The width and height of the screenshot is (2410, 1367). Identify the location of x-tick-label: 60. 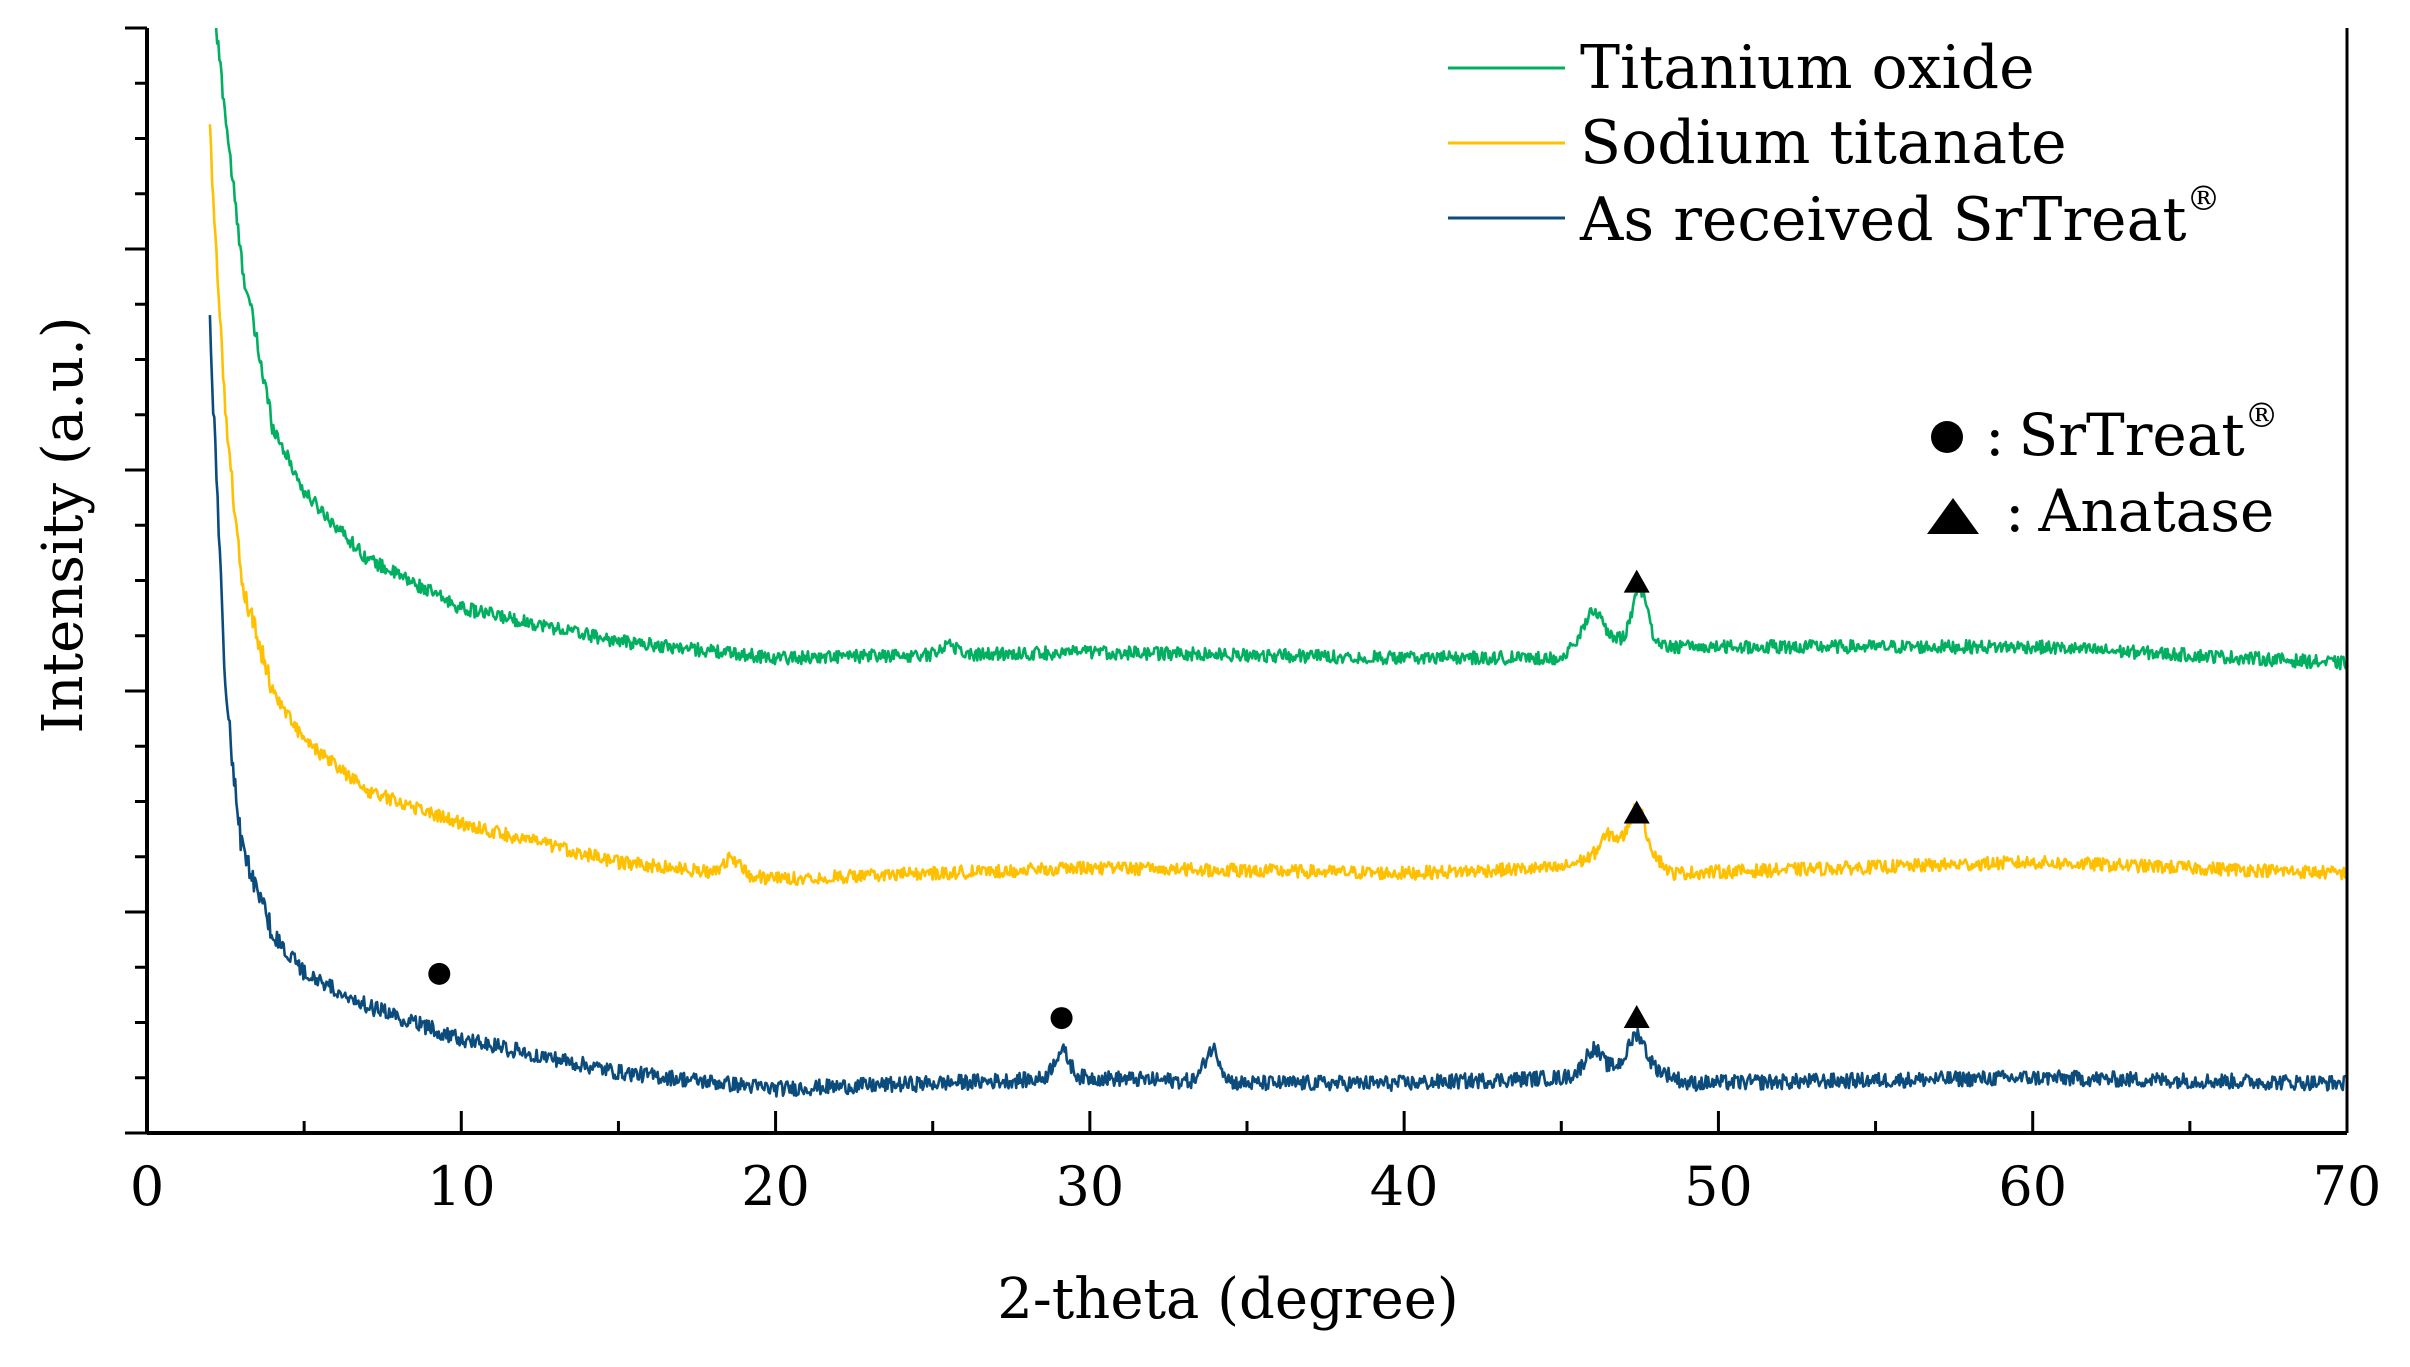
(2032, 1186).